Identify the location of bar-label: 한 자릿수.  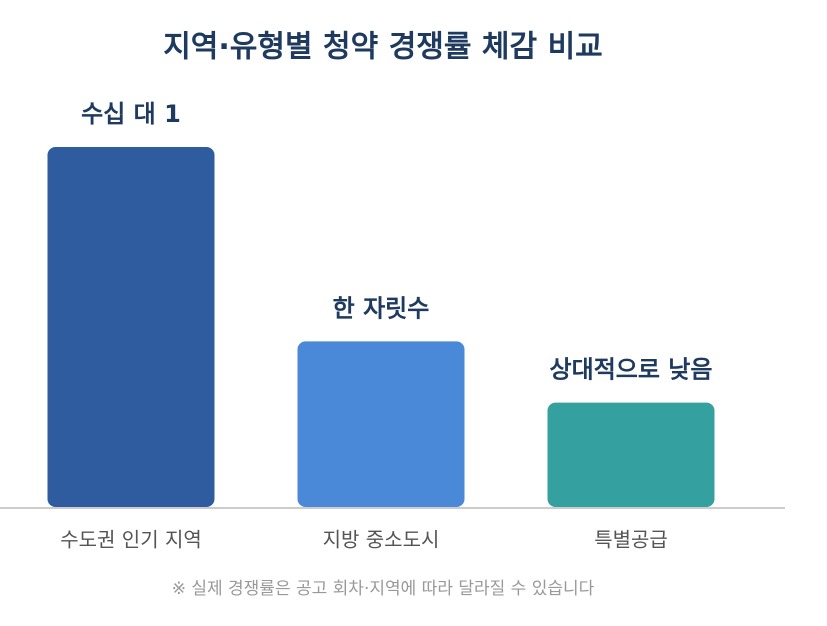
(381, 308).